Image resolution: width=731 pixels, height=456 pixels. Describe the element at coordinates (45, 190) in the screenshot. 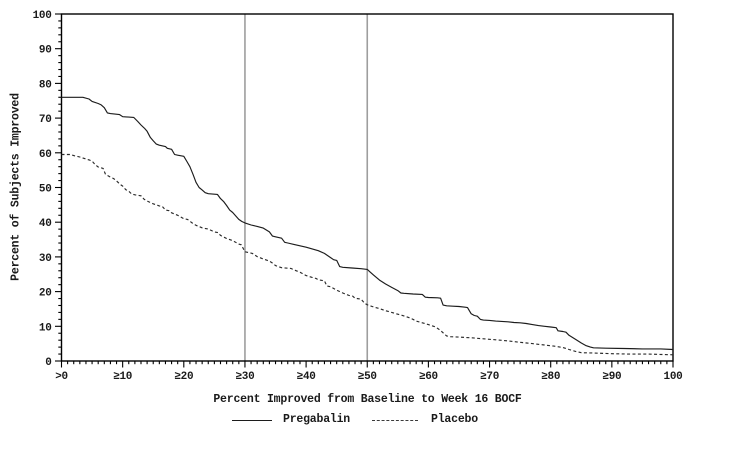

I see `y-tick-label: 50` at that location.